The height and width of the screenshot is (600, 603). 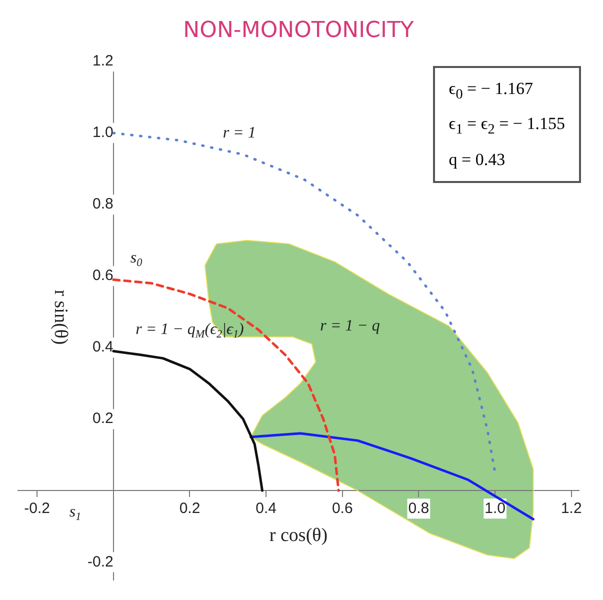 What do you see at coordinates (350, 325) in the screenshot?
I see `annotation: r = 1 − q` at bounding box center [350, 325].